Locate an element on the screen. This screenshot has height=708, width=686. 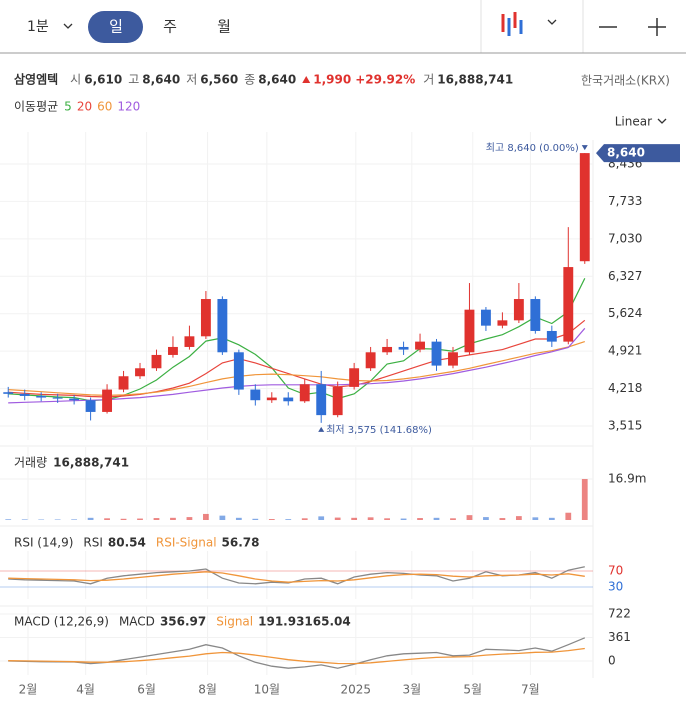
price-tag is located at coordinates (638, 153).